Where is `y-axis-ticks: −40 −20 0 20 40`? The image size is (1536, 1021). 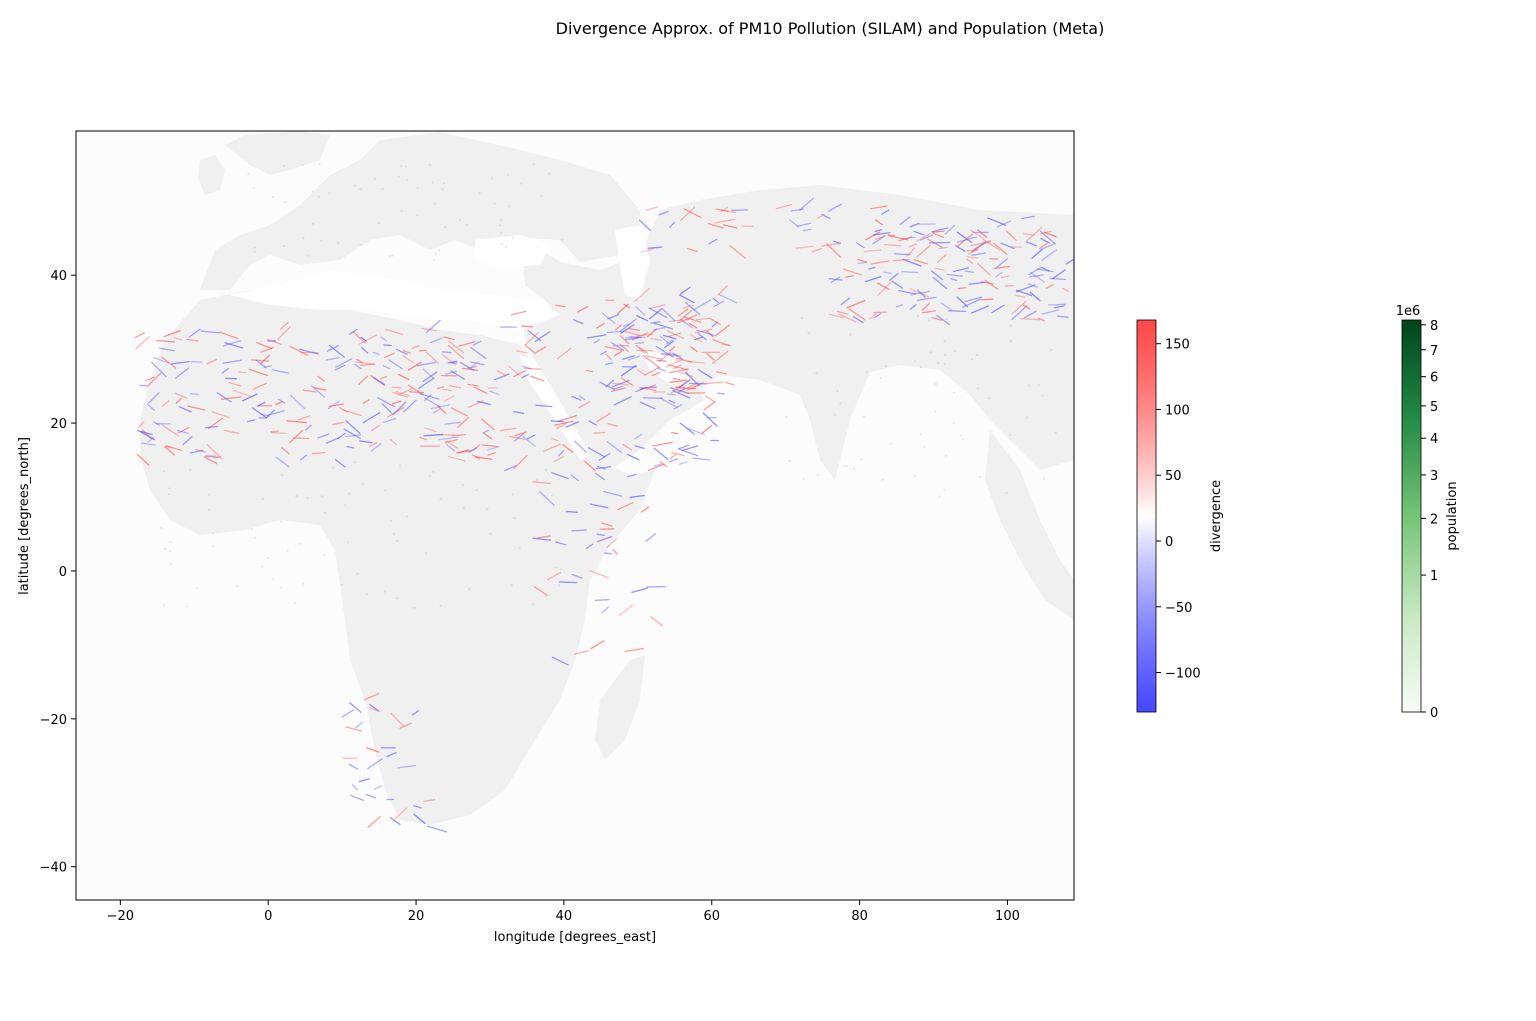
y-axis-ticks: −40 −20 0 20 40 is located at coordinates (58, 572).